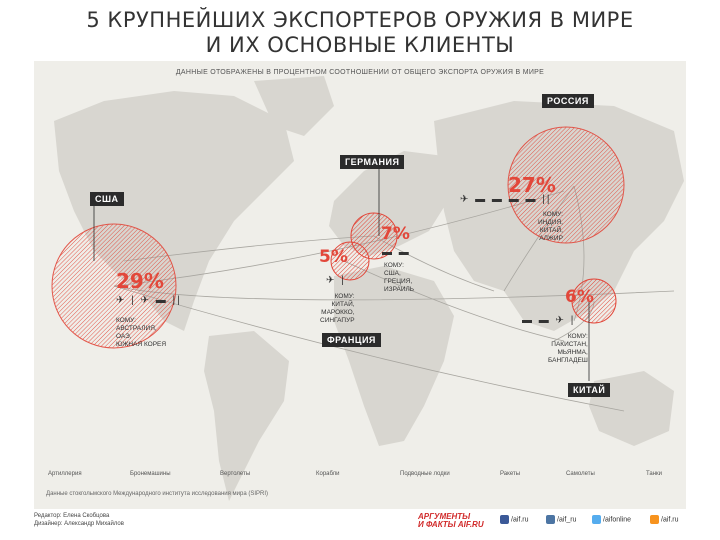 This screenshot has width=720, height=540. I want to click on france-weapon-icons: ✈ |, so click(336, 280).